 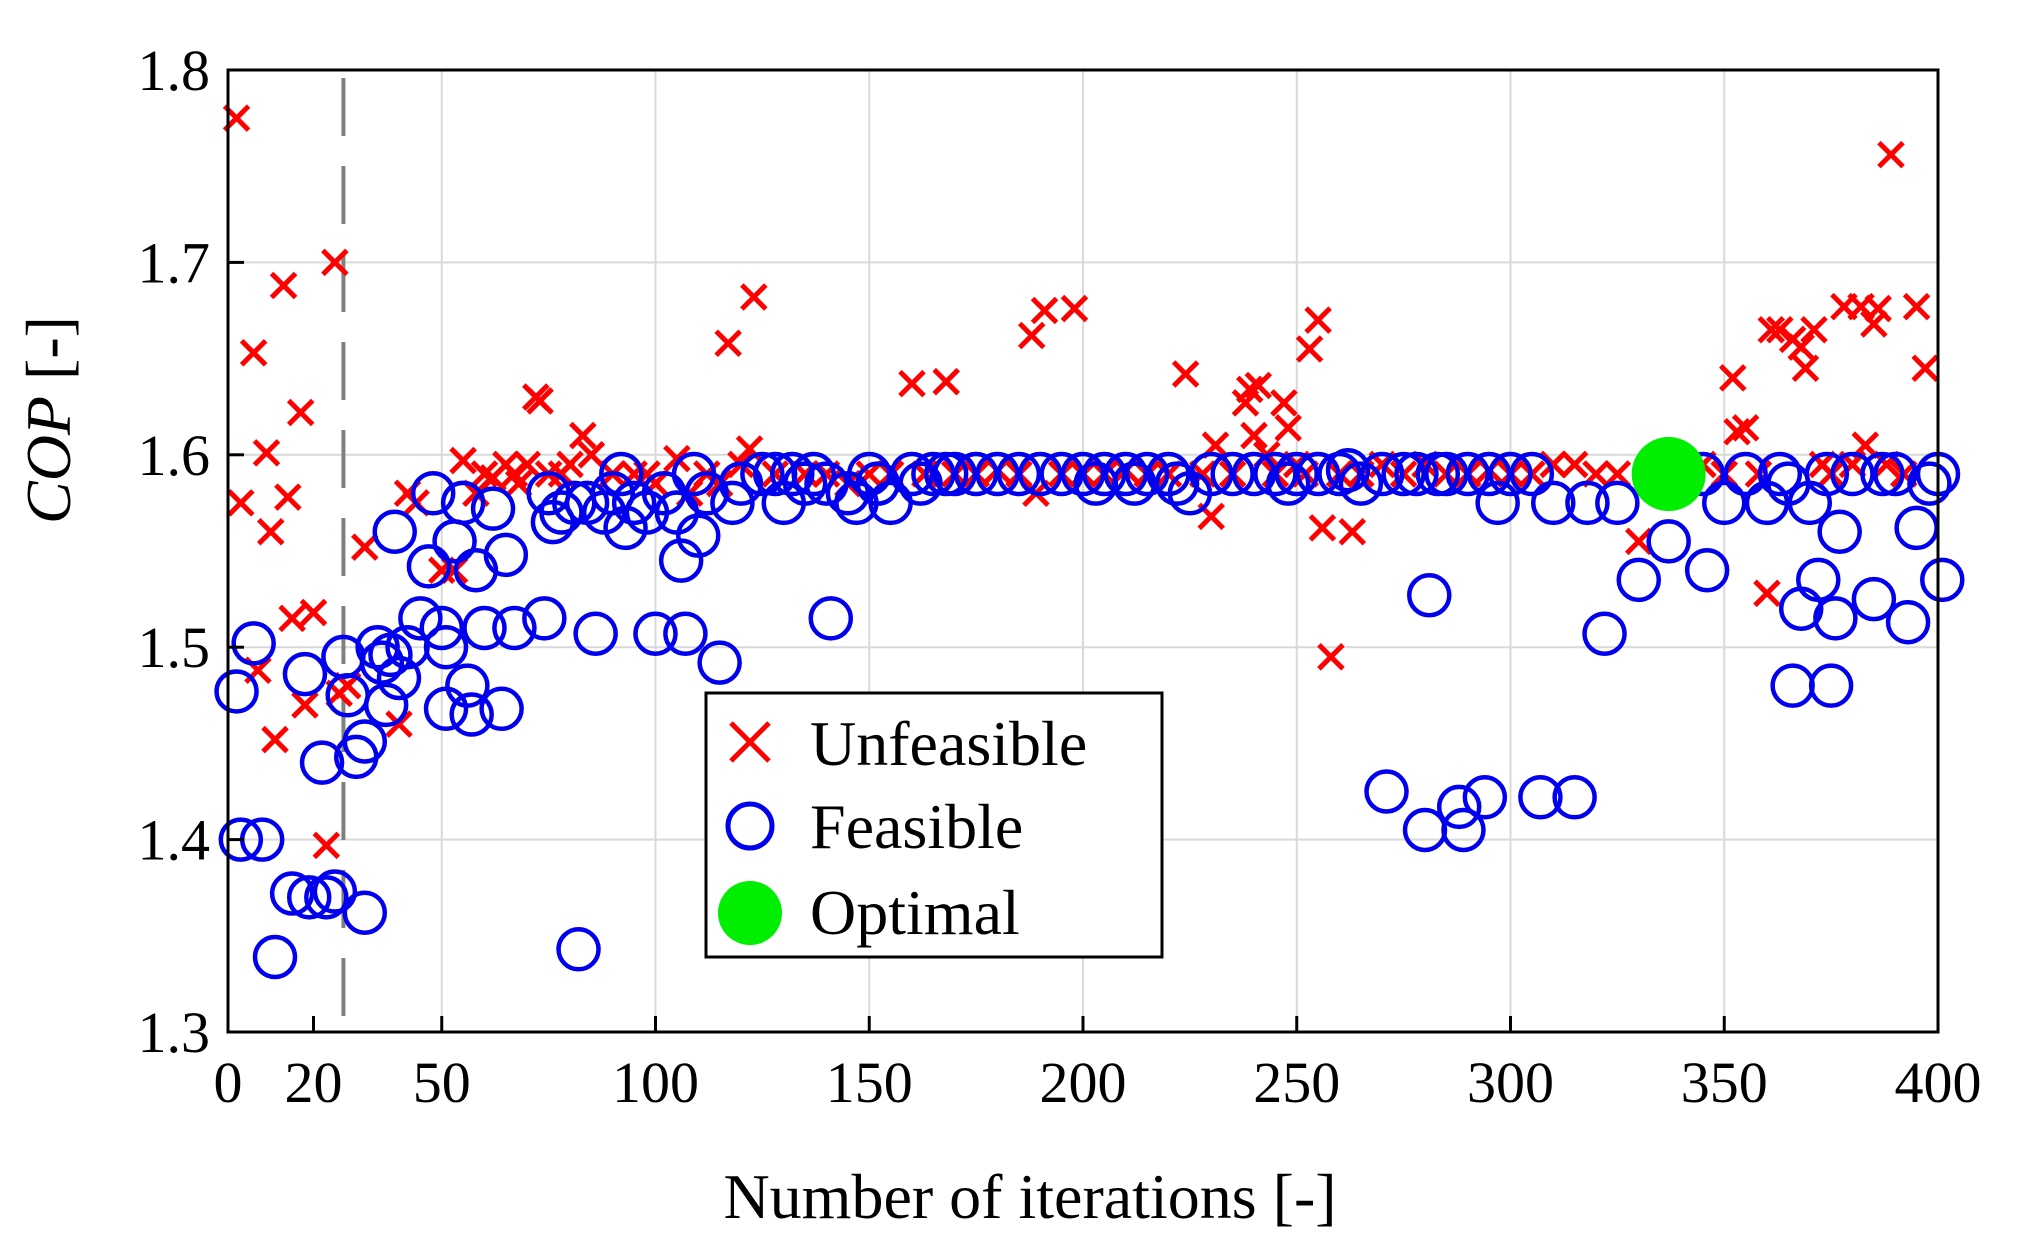 What do you see at coordinates (1029, 1196) in the screenshot?
I see `x-axis-label: Number of iterations [-]` at bounding box center [1029, 1196].